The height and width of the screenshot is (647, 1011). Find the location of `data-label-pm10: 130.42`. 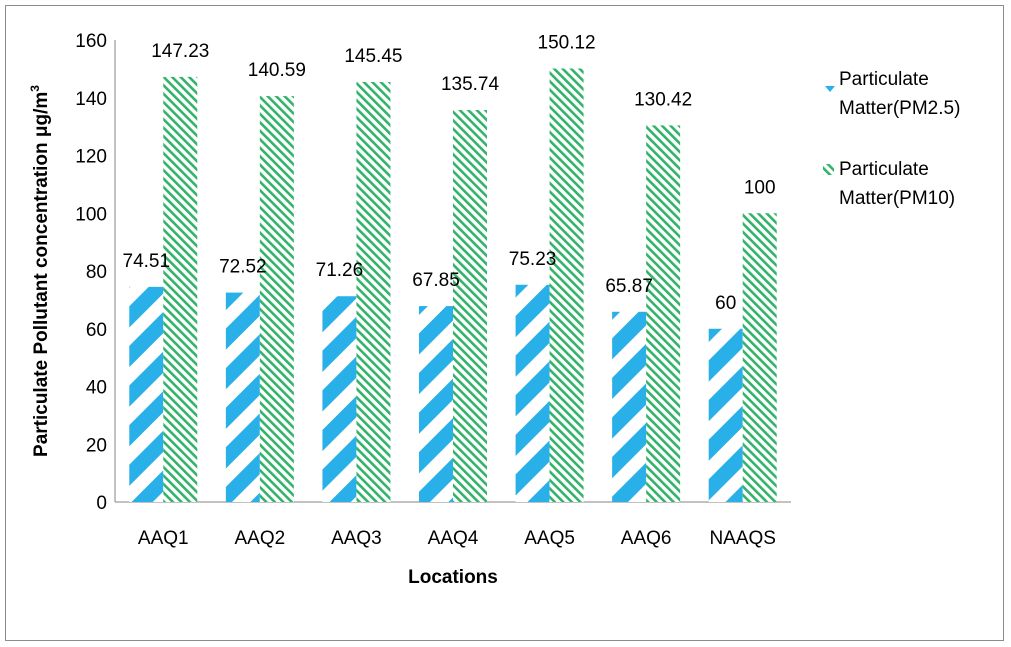

data-label-pm10: 130.42 is located at coordinates (663, 99).